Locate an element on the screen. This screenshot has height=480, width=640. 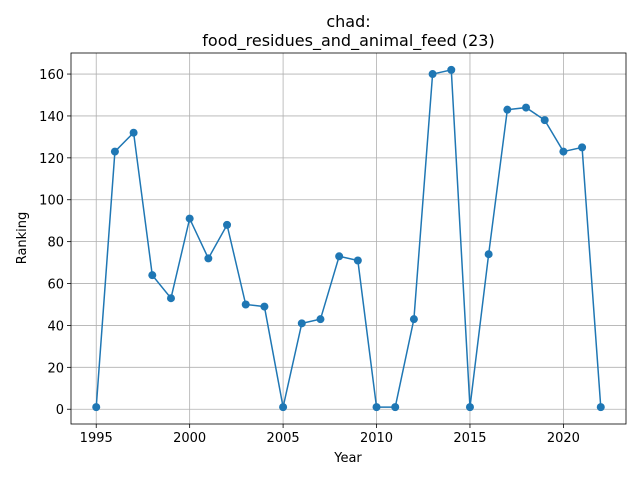
x-tick-label: 2000 is located at coordinates (189, 438).